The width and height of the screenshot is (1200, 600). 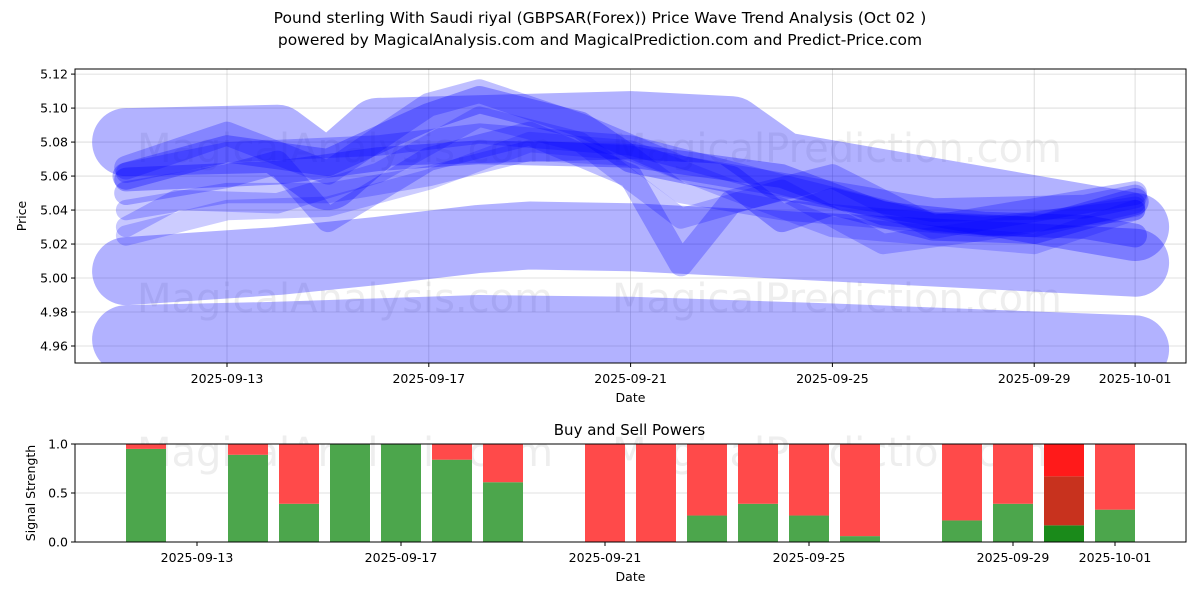 What do you see at coordinates (54, 244) in the screenshot?
I see `y-tick-label: 5.02` at bounding box center [54, 244].